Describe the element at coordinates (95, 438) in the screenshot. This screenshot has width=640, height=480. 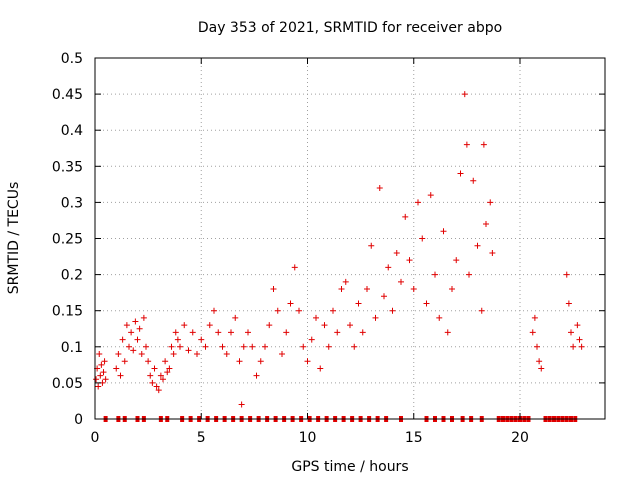
I see `x-tick-label: 0` at that location.